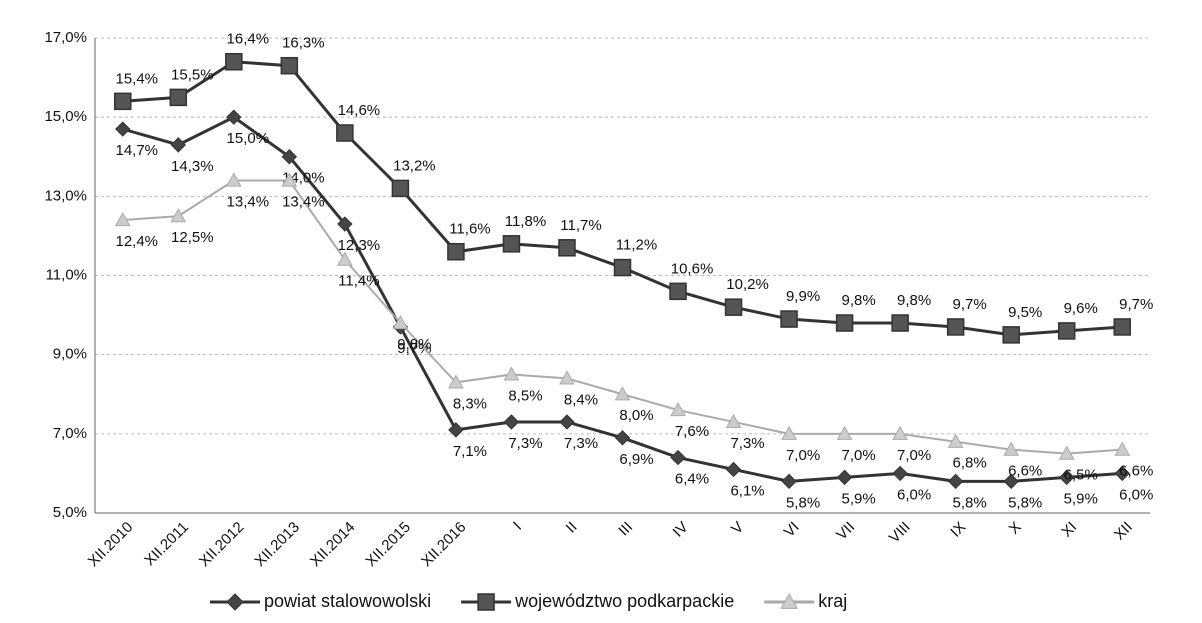  I want to click on data-label: 9,6%, so click(1081, 308).